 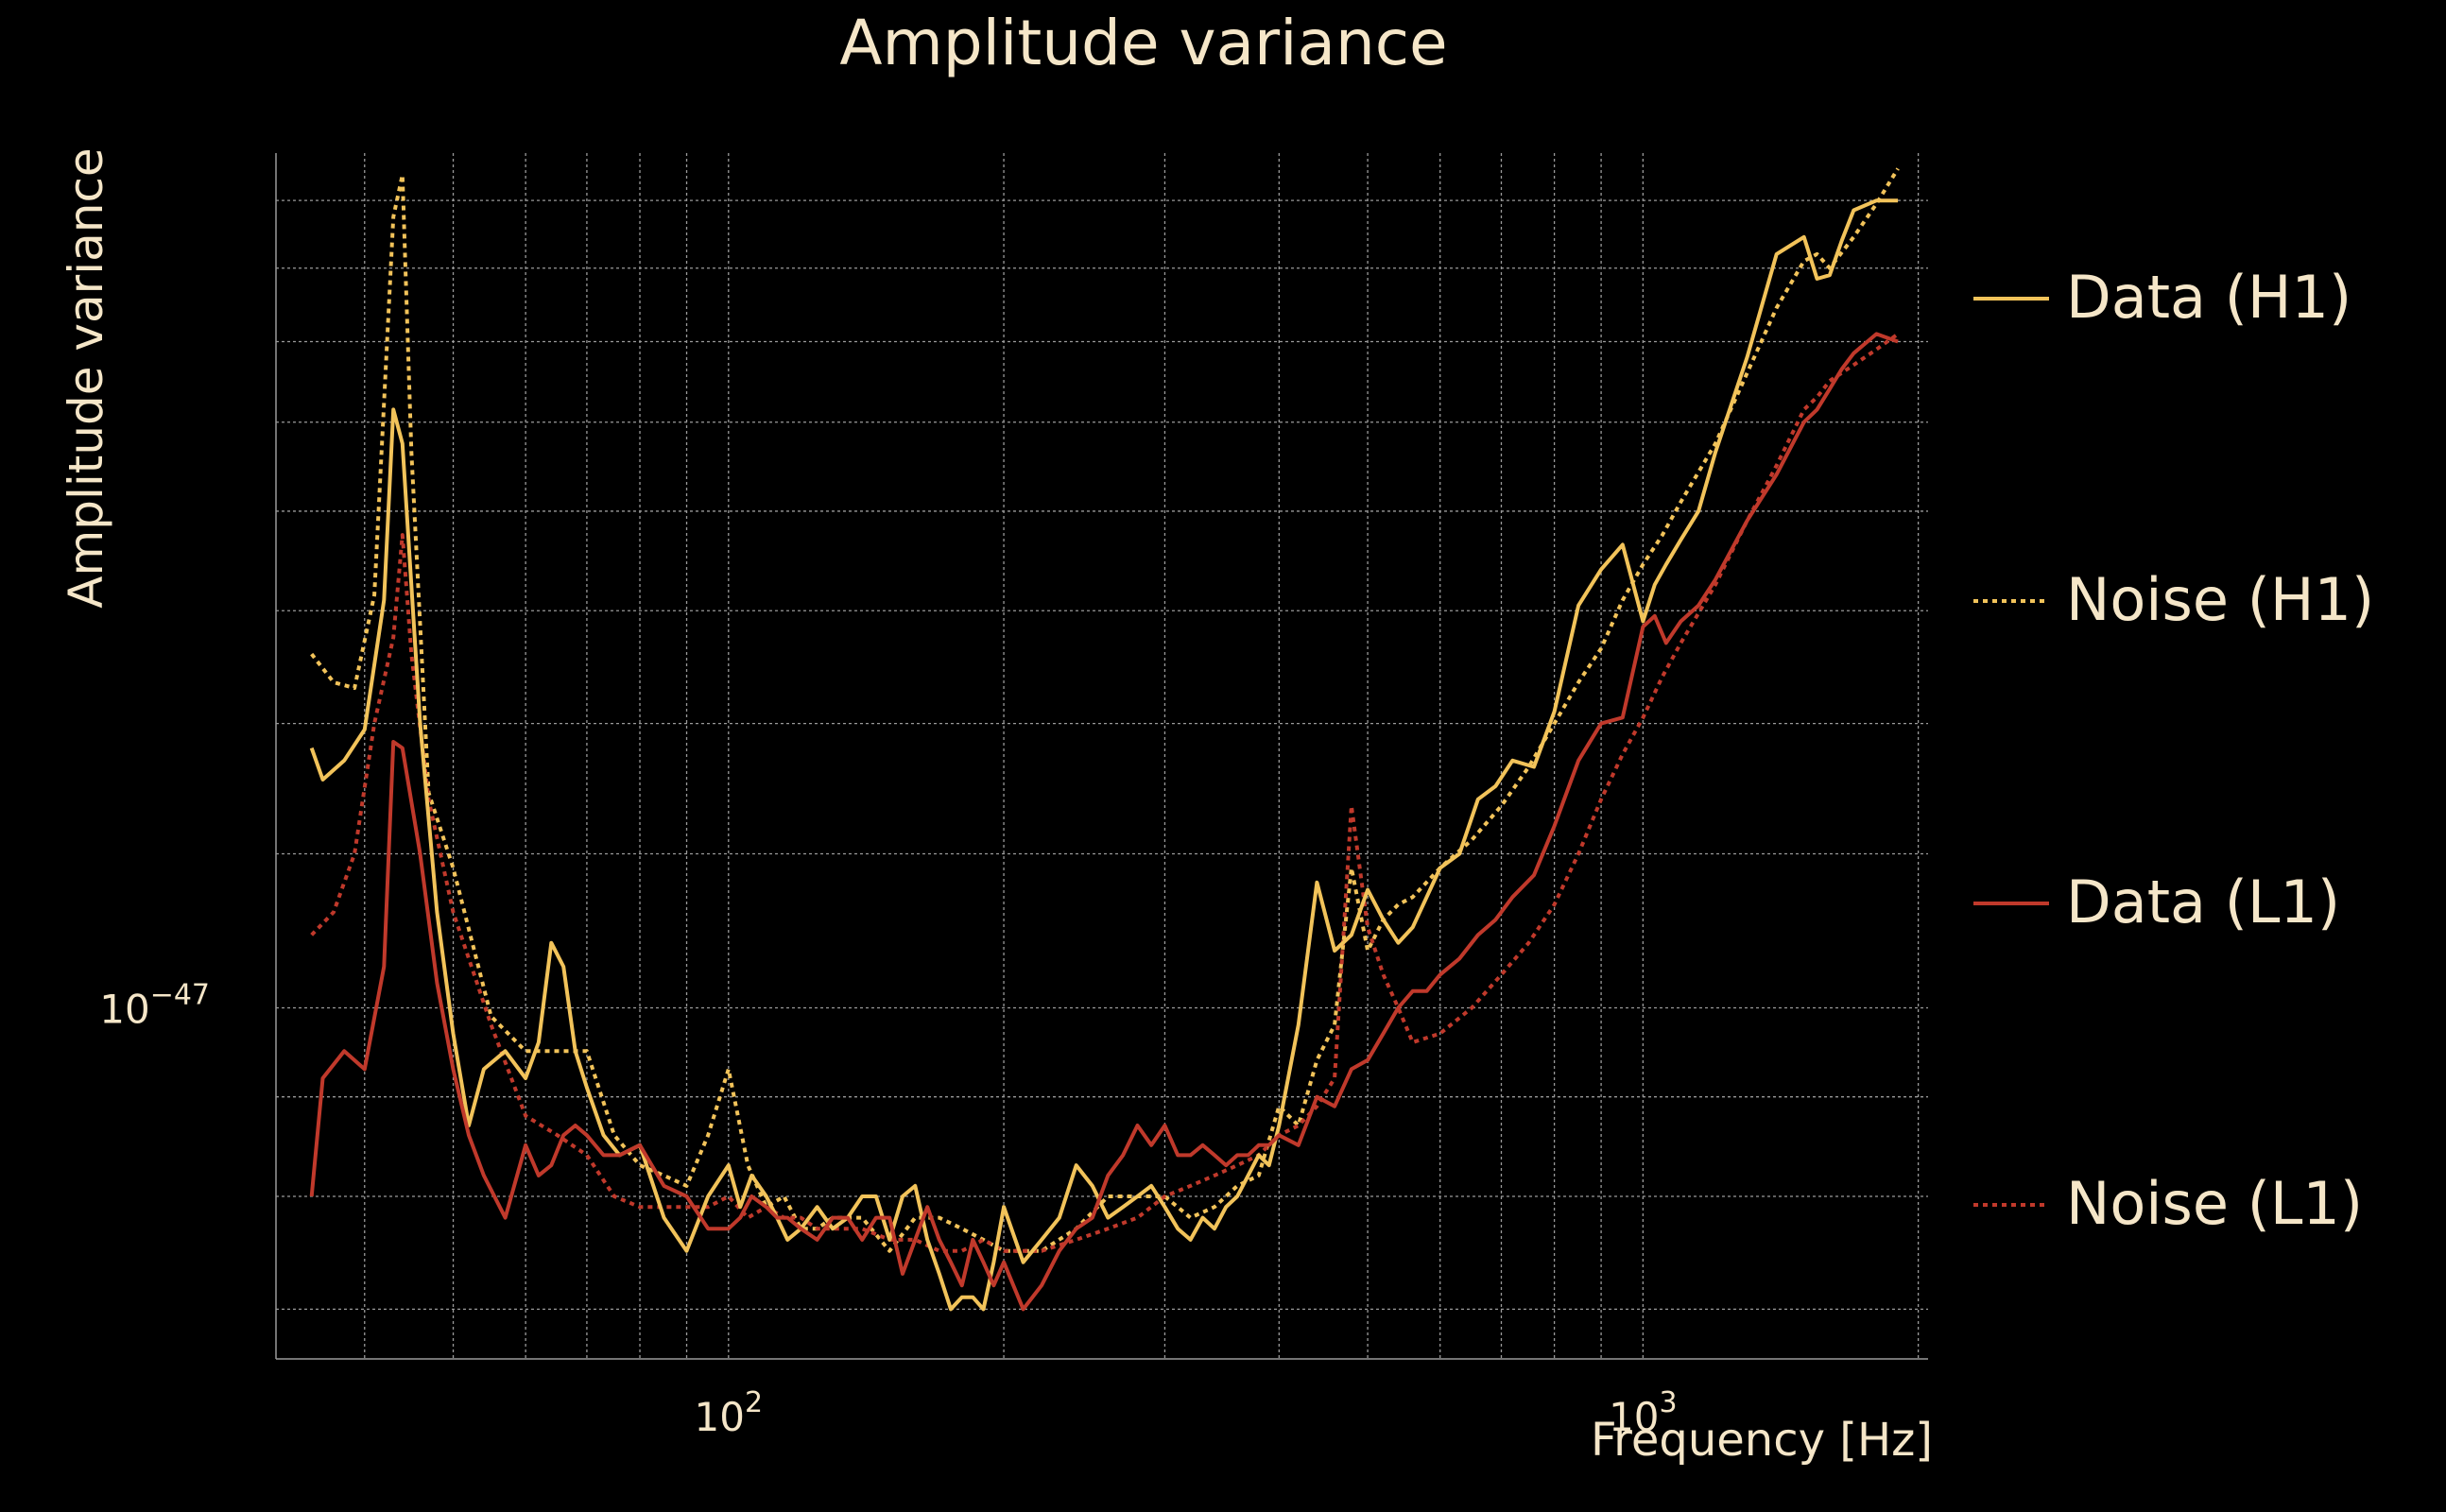 What do you see at coordinates (1143, 43) in the screenshot?
I see `chart-title: Amplitude variance` at bounding box center [1143, 43].